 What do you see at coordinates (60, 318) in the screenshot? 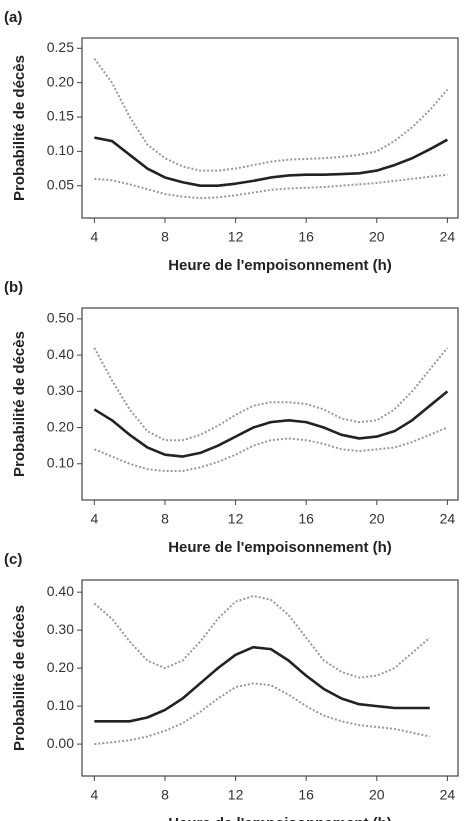
I see `y-tick-label: 0.50` at bounding box center [60, 318].